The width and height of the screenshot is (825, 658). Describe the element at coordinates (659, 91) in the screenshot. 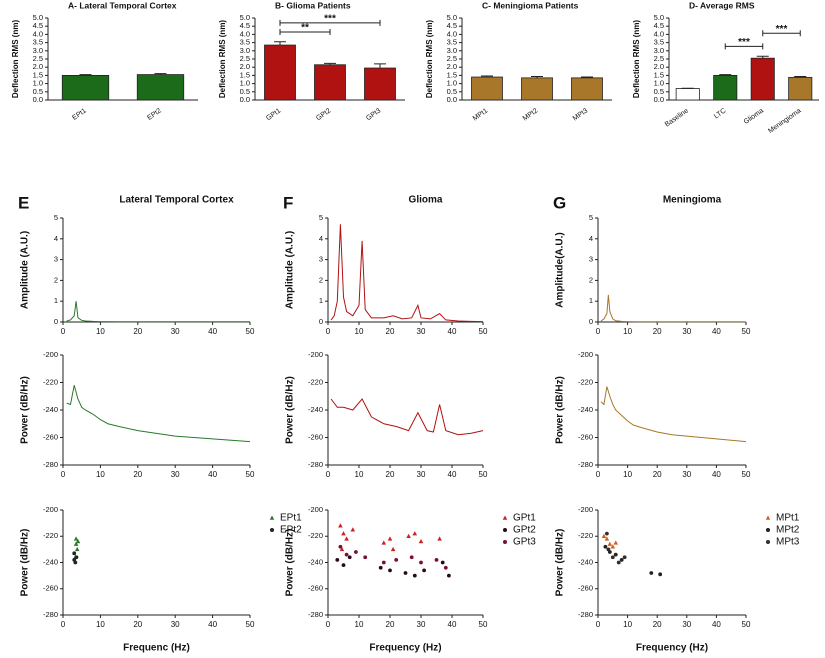

I see `y-tick-label: 0.5` at that location.